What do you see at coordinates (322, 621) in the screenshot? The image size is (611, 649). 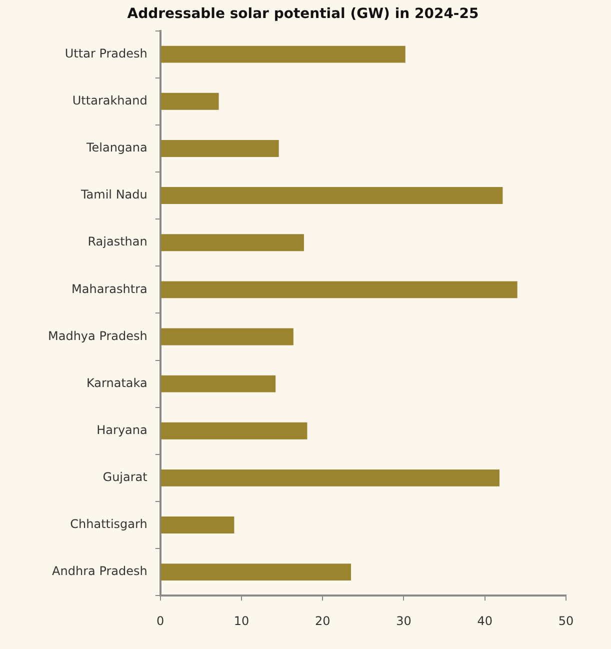 I see `x-tick-label: 20` at bounding box center [322, 621].